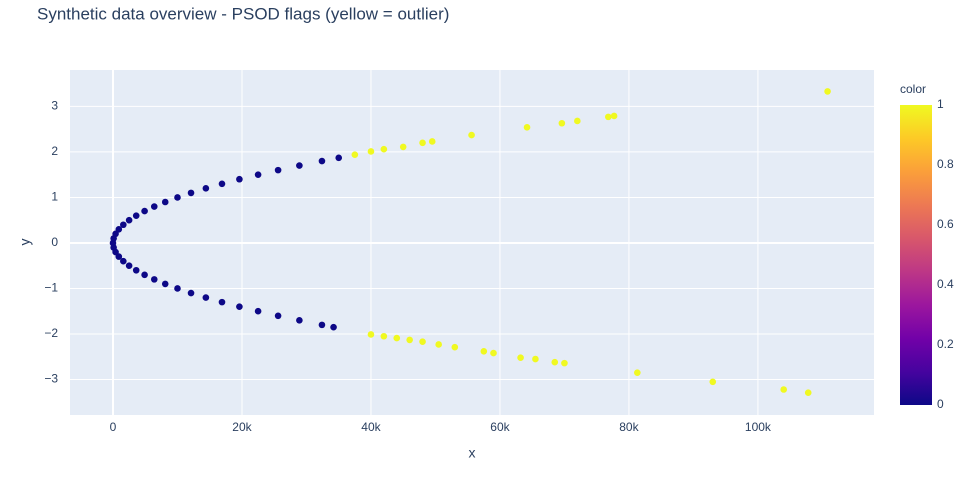  What do you see at coordinates (51, 288) in the screenshot?
I see `y-tick-label: −1` at bounding box center [51, 288].